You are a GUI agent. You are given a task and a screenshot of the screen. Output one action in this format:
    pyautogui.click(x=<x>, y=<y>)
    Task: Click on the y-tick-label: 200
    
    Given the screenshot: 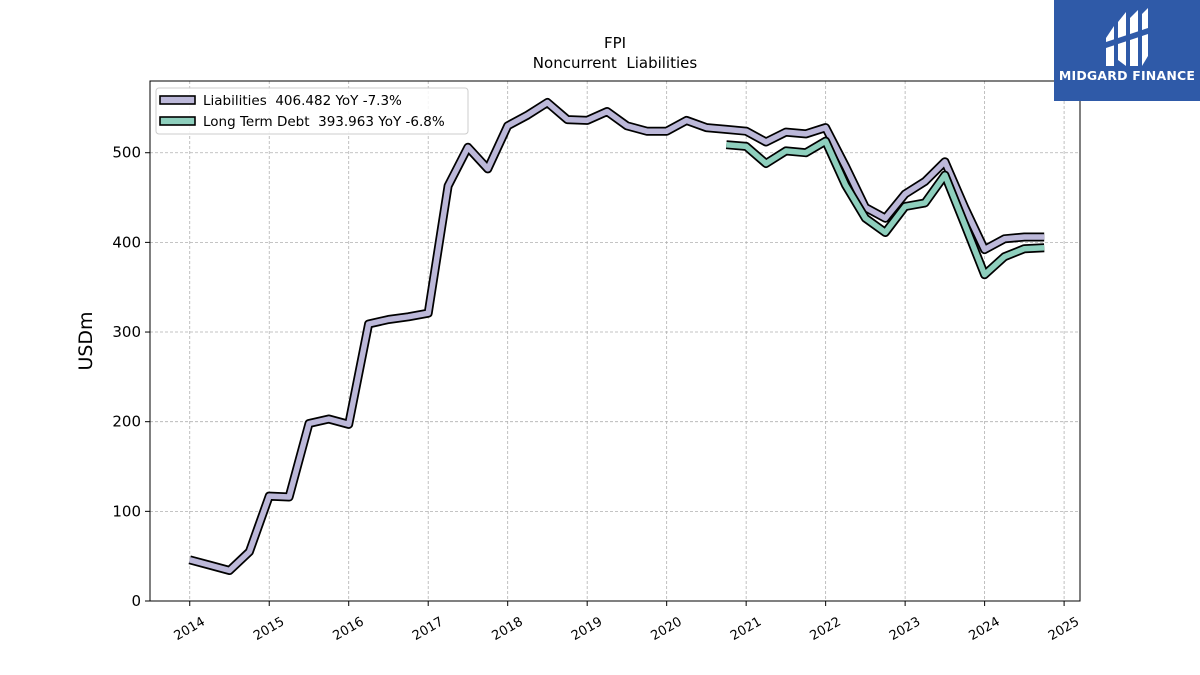 What is the action you would take?
    pyautogui.click(x=126, y=422)
    